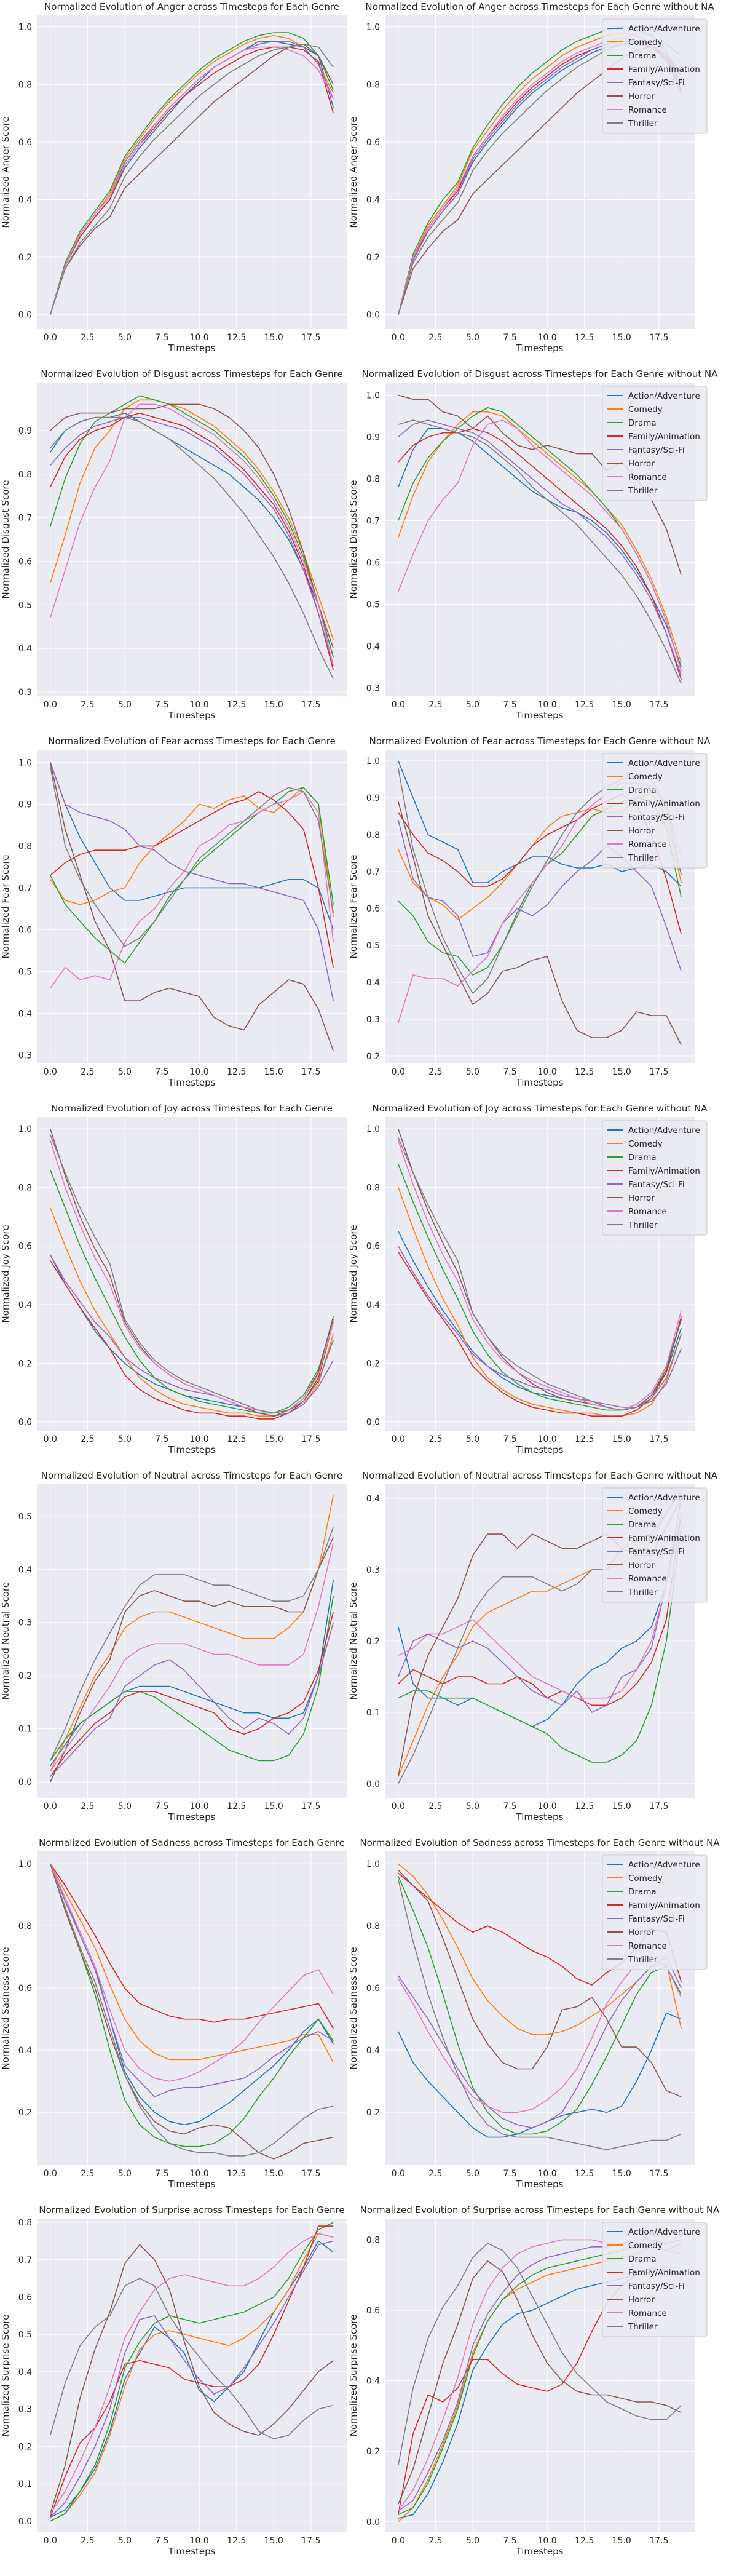  What do you see at coordinates (373, 1020) in the screenshot?
I see `y-tick-label: 0.3` at bounding box center [373, 1020].